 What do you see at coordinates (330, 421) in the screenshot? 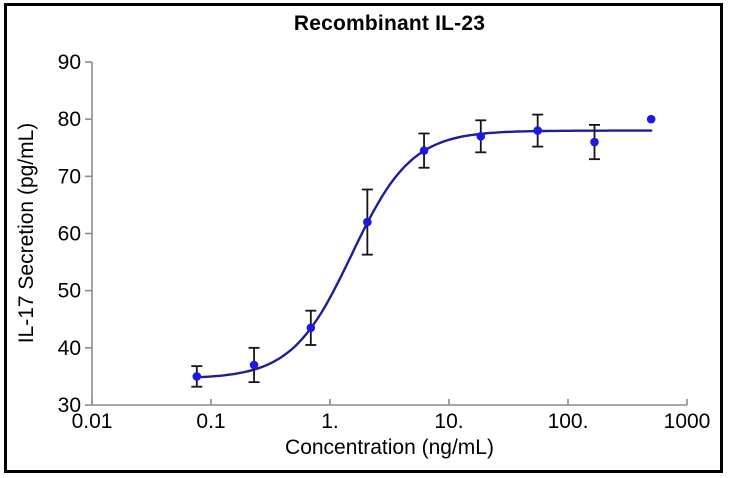
I see `x-tick-label: 1.` at bounding box center [330, 421].